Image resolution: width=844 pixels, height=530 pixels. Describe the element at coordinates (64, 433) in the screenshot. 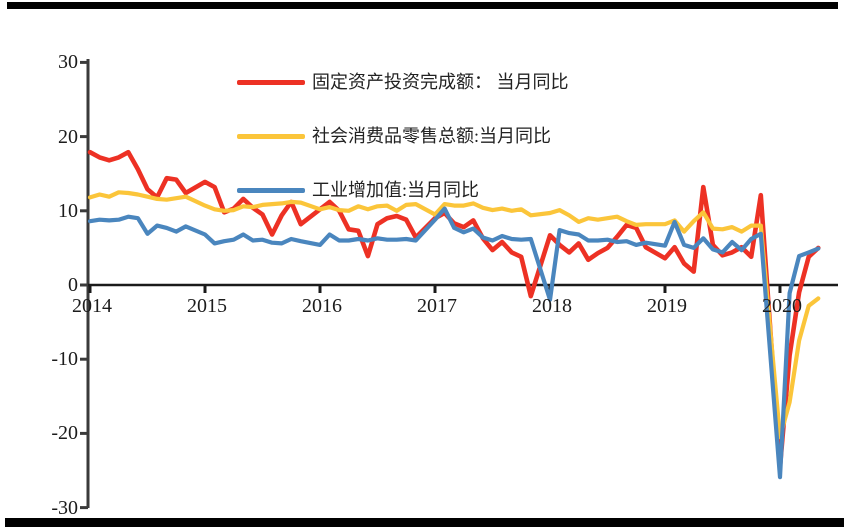

I see `y-tick-label--20: -20` at that location.